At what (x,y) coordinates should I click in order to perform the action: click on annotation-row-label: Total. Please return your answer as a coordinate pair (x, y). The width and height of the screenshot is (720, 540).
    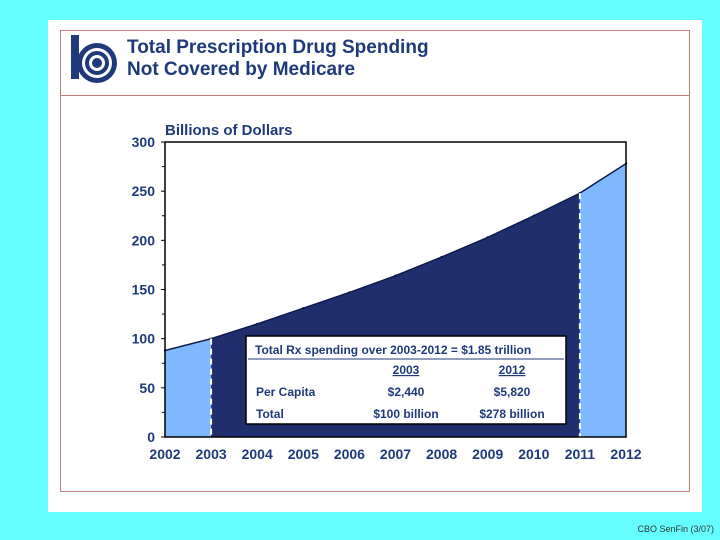
    Looking at the image, I should click on (270, 414).